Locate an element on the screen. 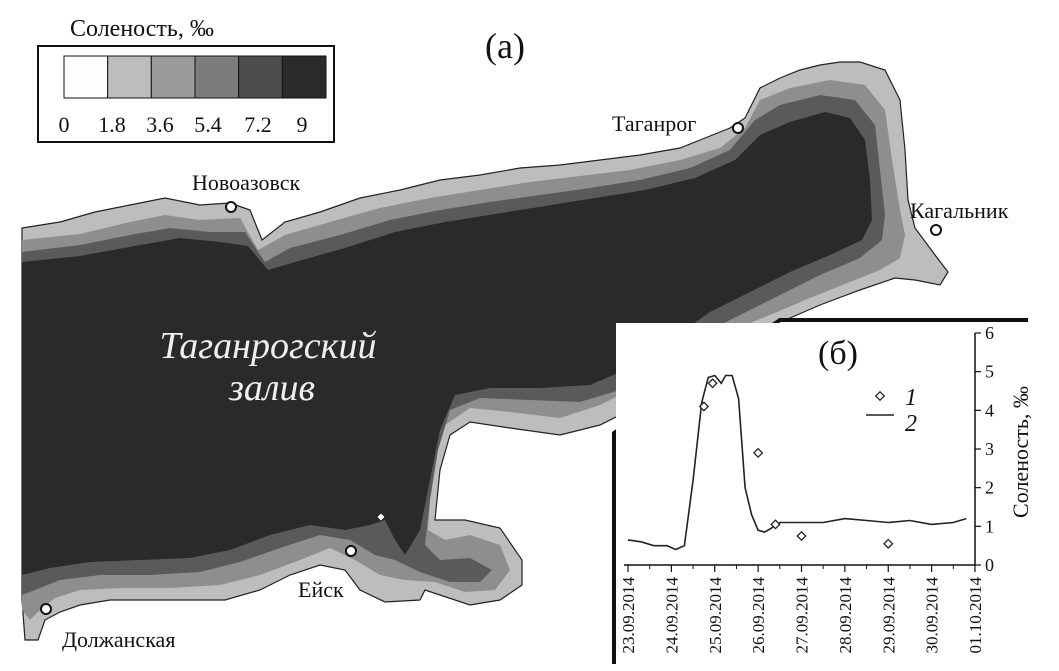  legend-tick-label: 0 is located at coordinates (64, 124).